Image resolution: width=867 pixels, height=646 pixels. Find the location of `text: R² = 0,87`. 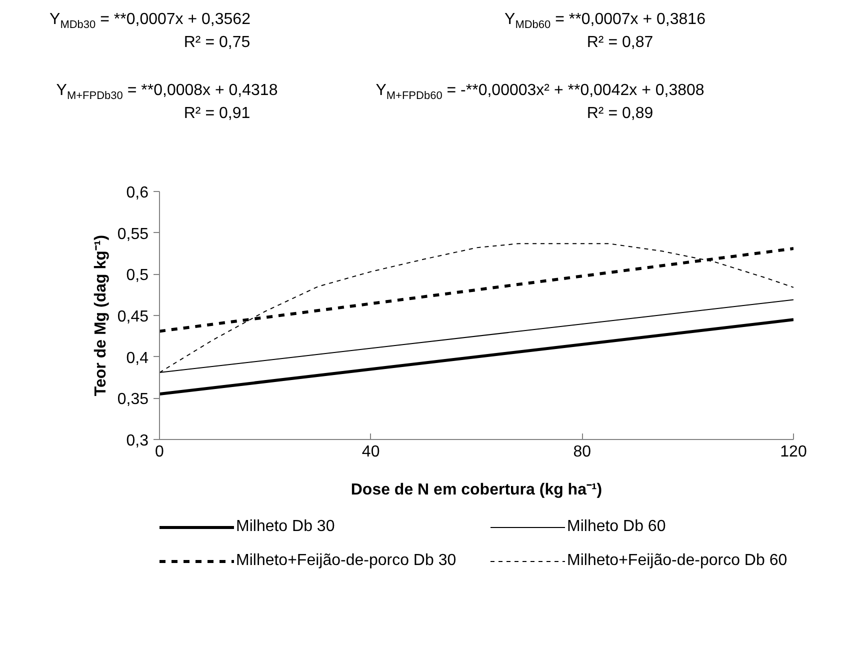

text: R² = 0,87 is located at coordinates (620, 43).